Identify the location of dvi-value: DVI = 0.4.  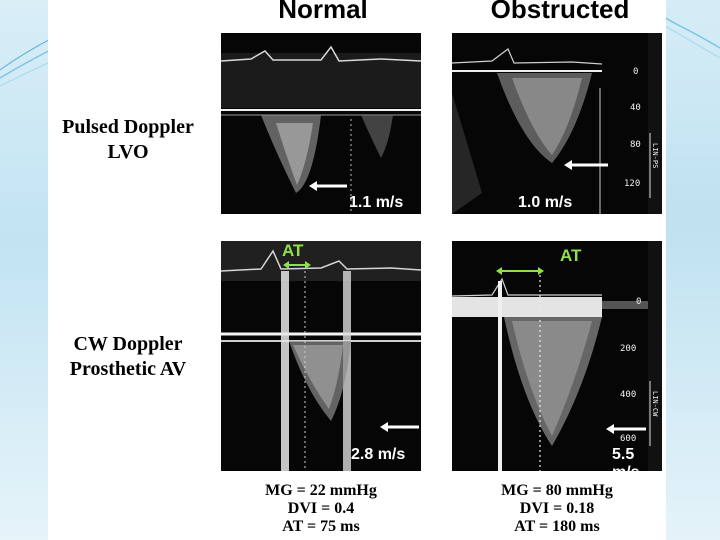
(321, 508).